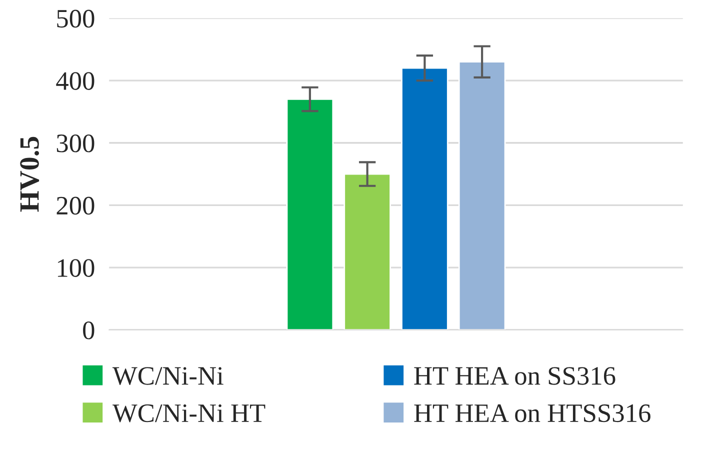  Describe the element at coordinates (189, 413) in the screenshot. I see `legend-label: WC/Ni-Ni HT` at that location.